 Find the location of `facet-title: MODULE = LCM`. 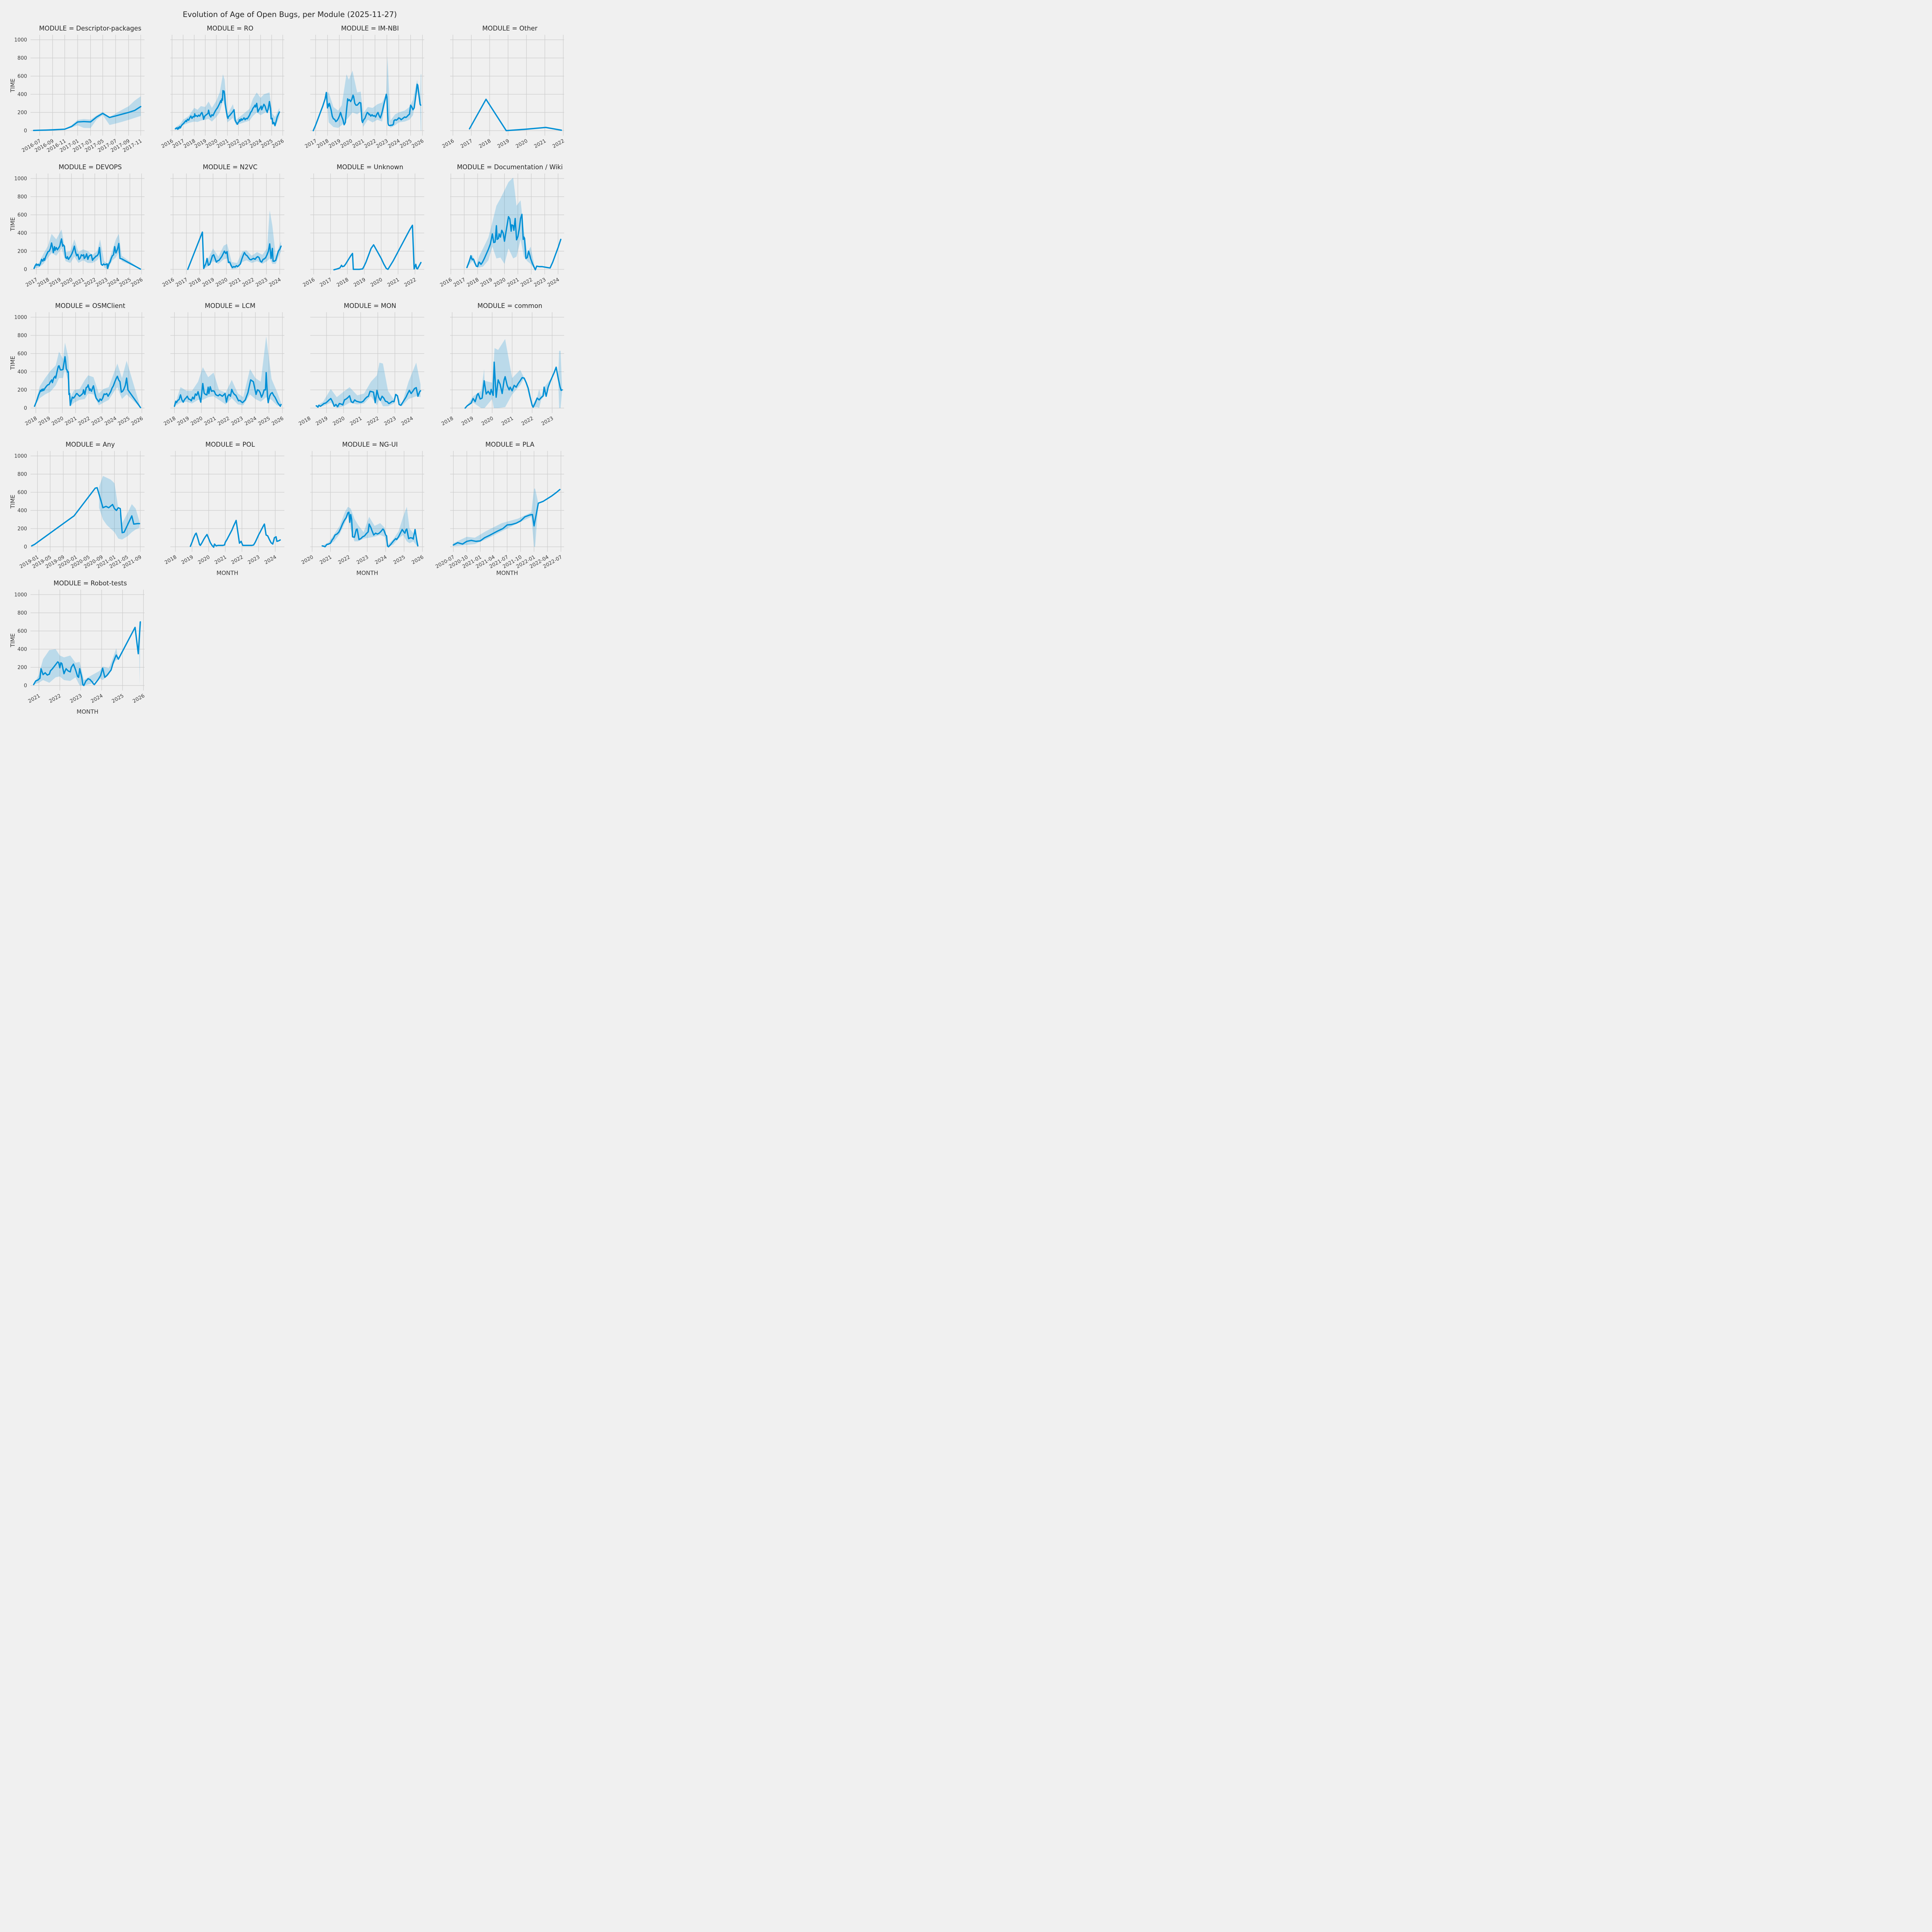

facet-title: MODULE = LCM is located at coordinates (230, 306).